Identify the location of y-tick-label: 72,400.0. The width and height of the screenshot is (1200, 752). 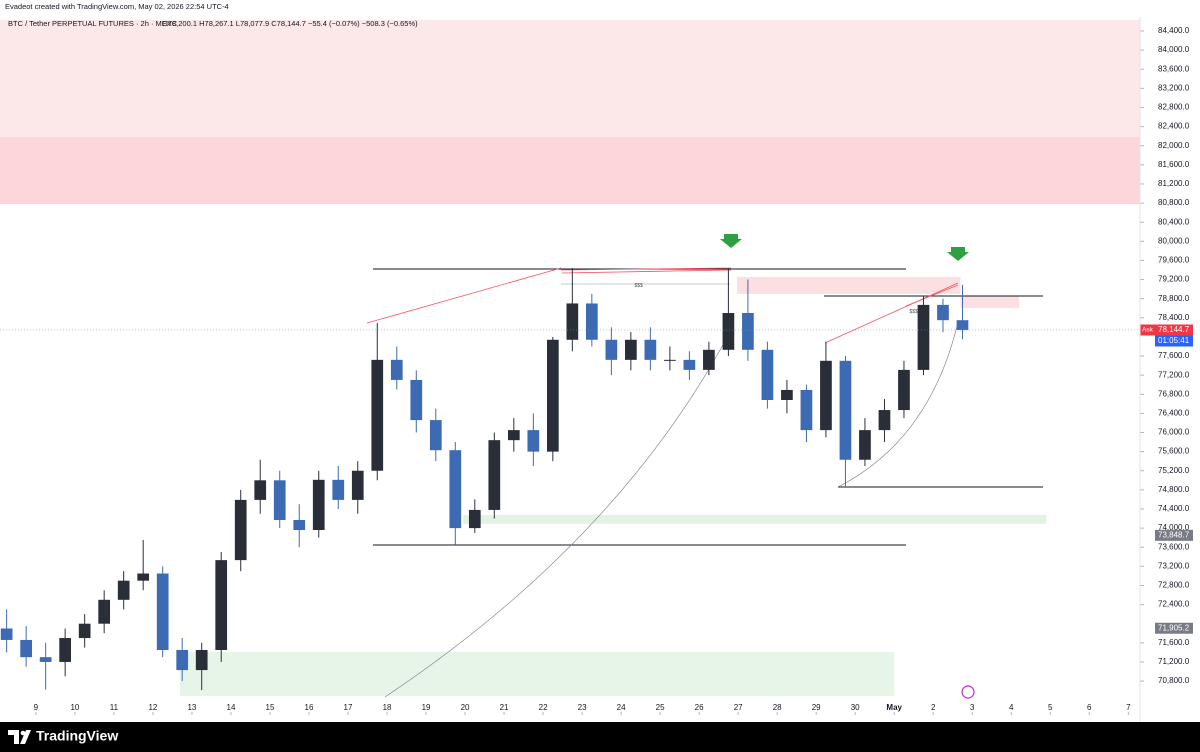
(1174, 604).